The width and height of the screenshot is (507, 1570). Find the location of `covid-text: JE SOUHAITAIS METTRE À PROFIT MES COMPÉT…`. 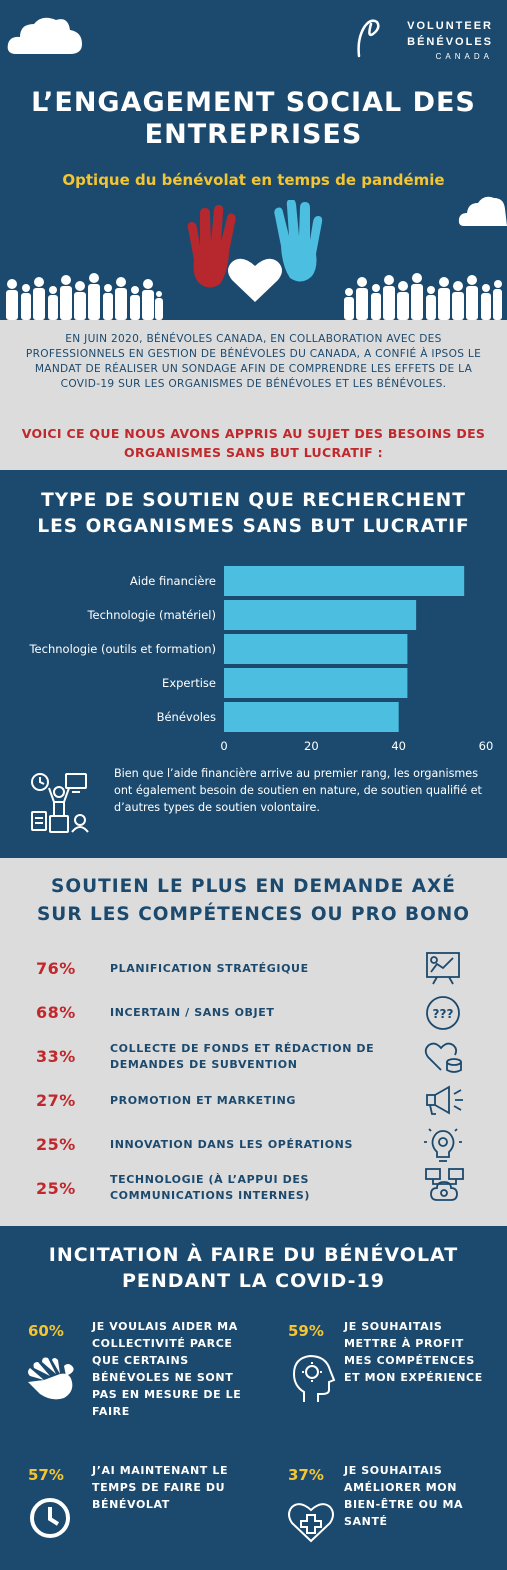

covid-text: JE SOUHAITAIS METTRE À PROFIT MES COMPÉT… is located at coordinates (413, 1352).